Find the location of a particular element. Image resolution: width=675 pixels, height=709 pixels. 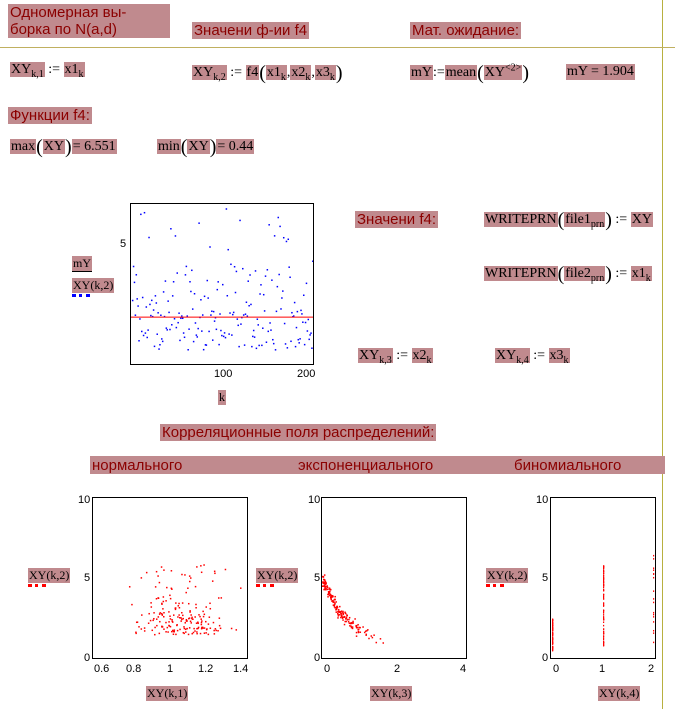

main-ytick-5: 5 is located at coordinates (123, 244).